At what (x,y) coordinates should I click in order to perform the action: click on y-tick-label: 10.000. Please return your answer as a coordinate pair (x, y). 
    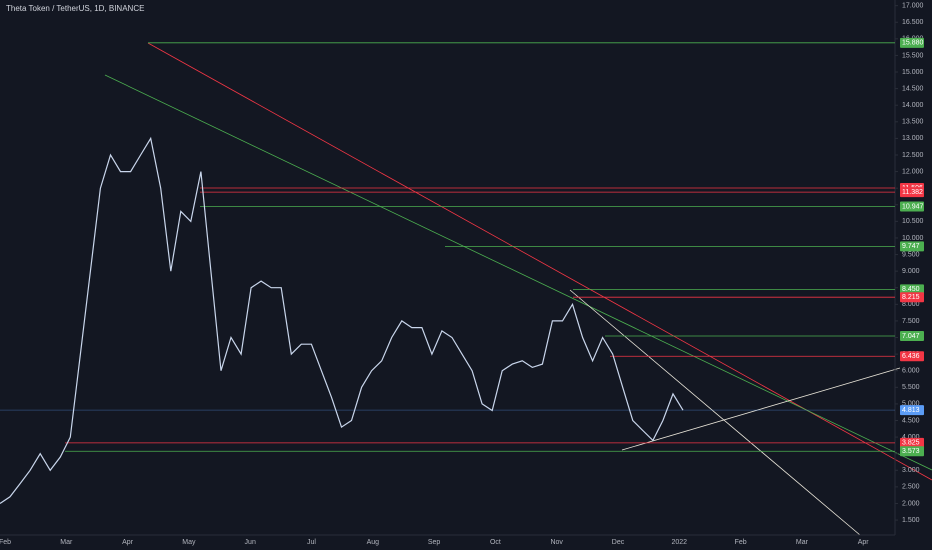
    Looking at the image, I should click on (913, 238).